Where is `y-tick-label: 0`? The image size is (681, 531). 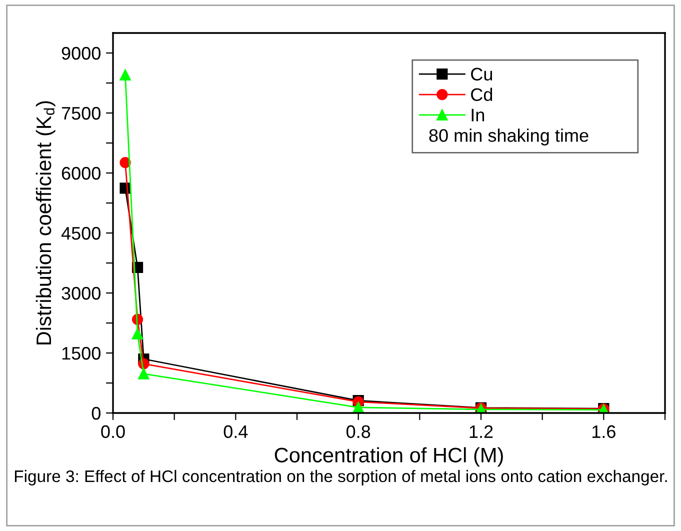 y-tick-label: 0 is located at coordinates (96, 413).